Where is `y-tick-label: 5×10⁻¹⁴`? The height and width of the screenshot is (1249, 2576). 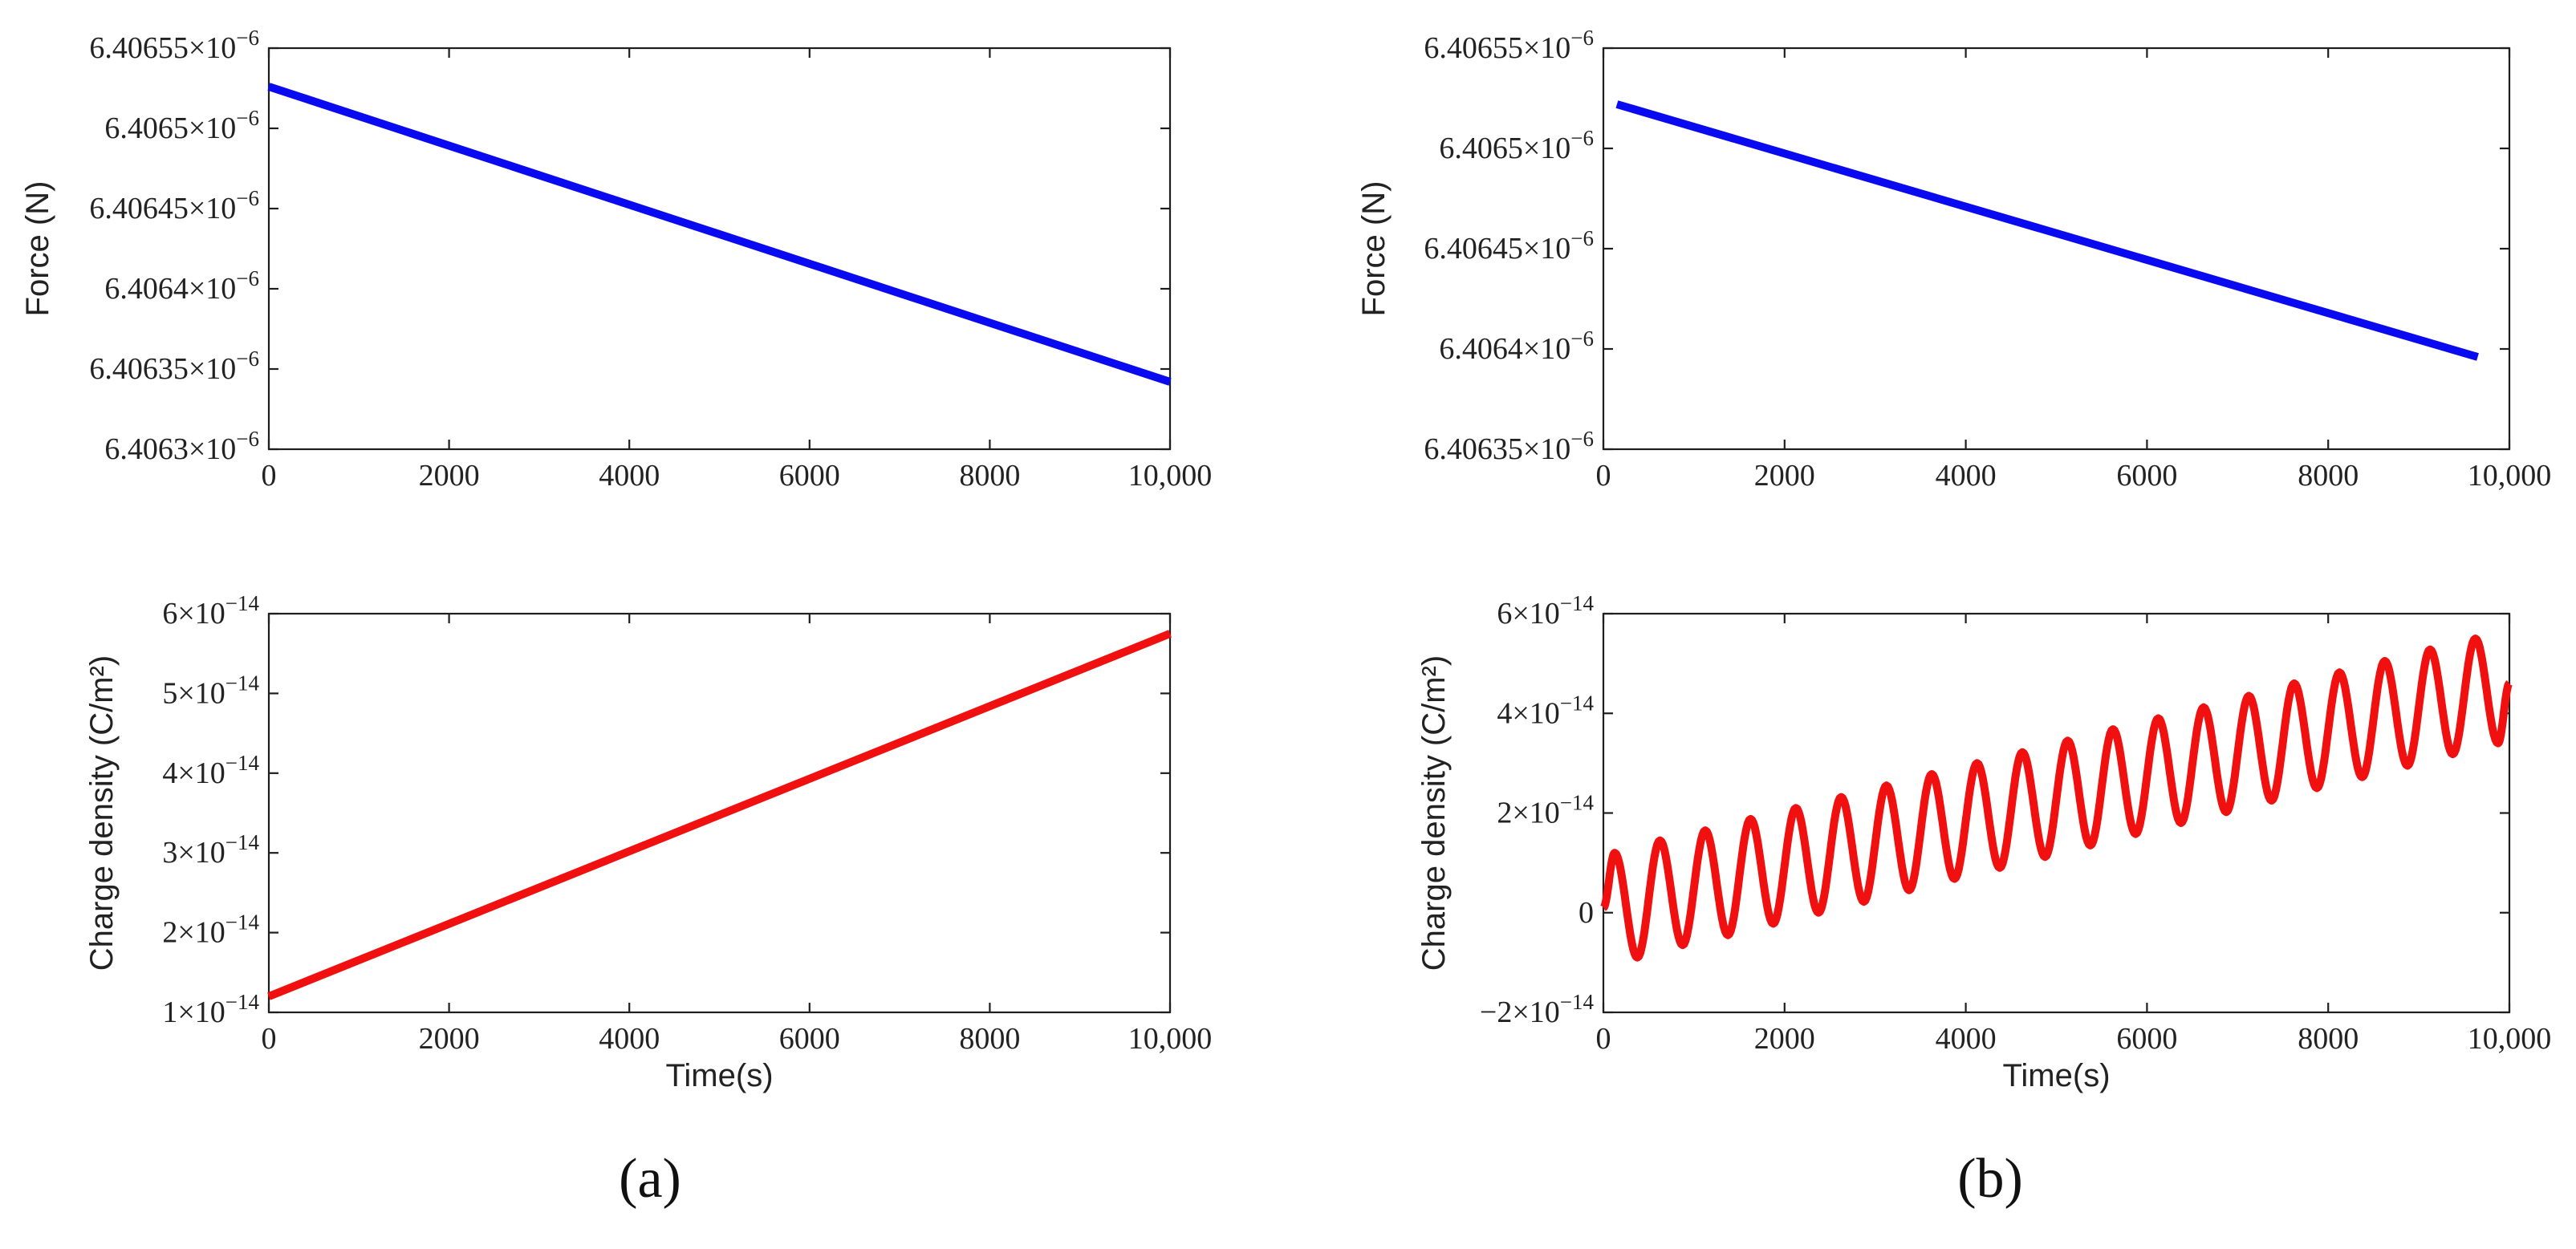
y-tick-label: 5×10⁻¹⁴ is located at coordinates (211, 690).